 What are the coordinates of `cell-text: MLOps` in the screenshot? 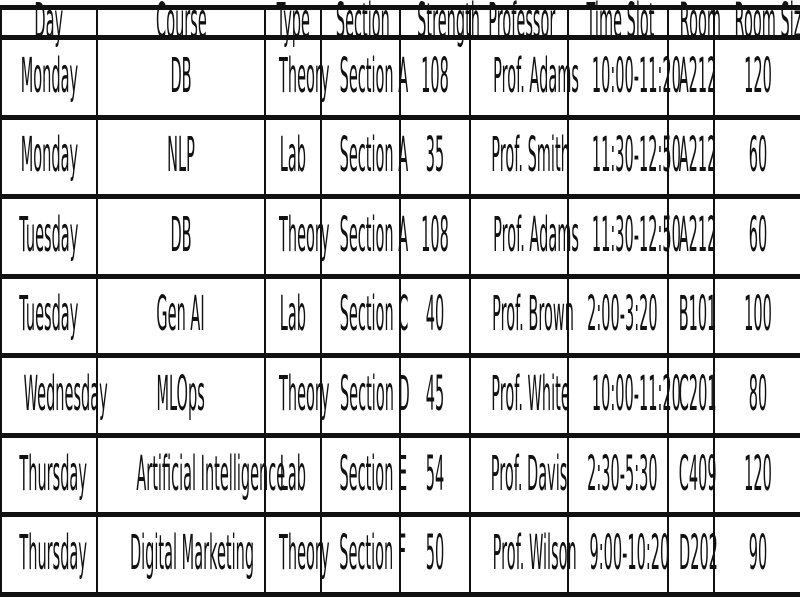 It's located at (181, 396).